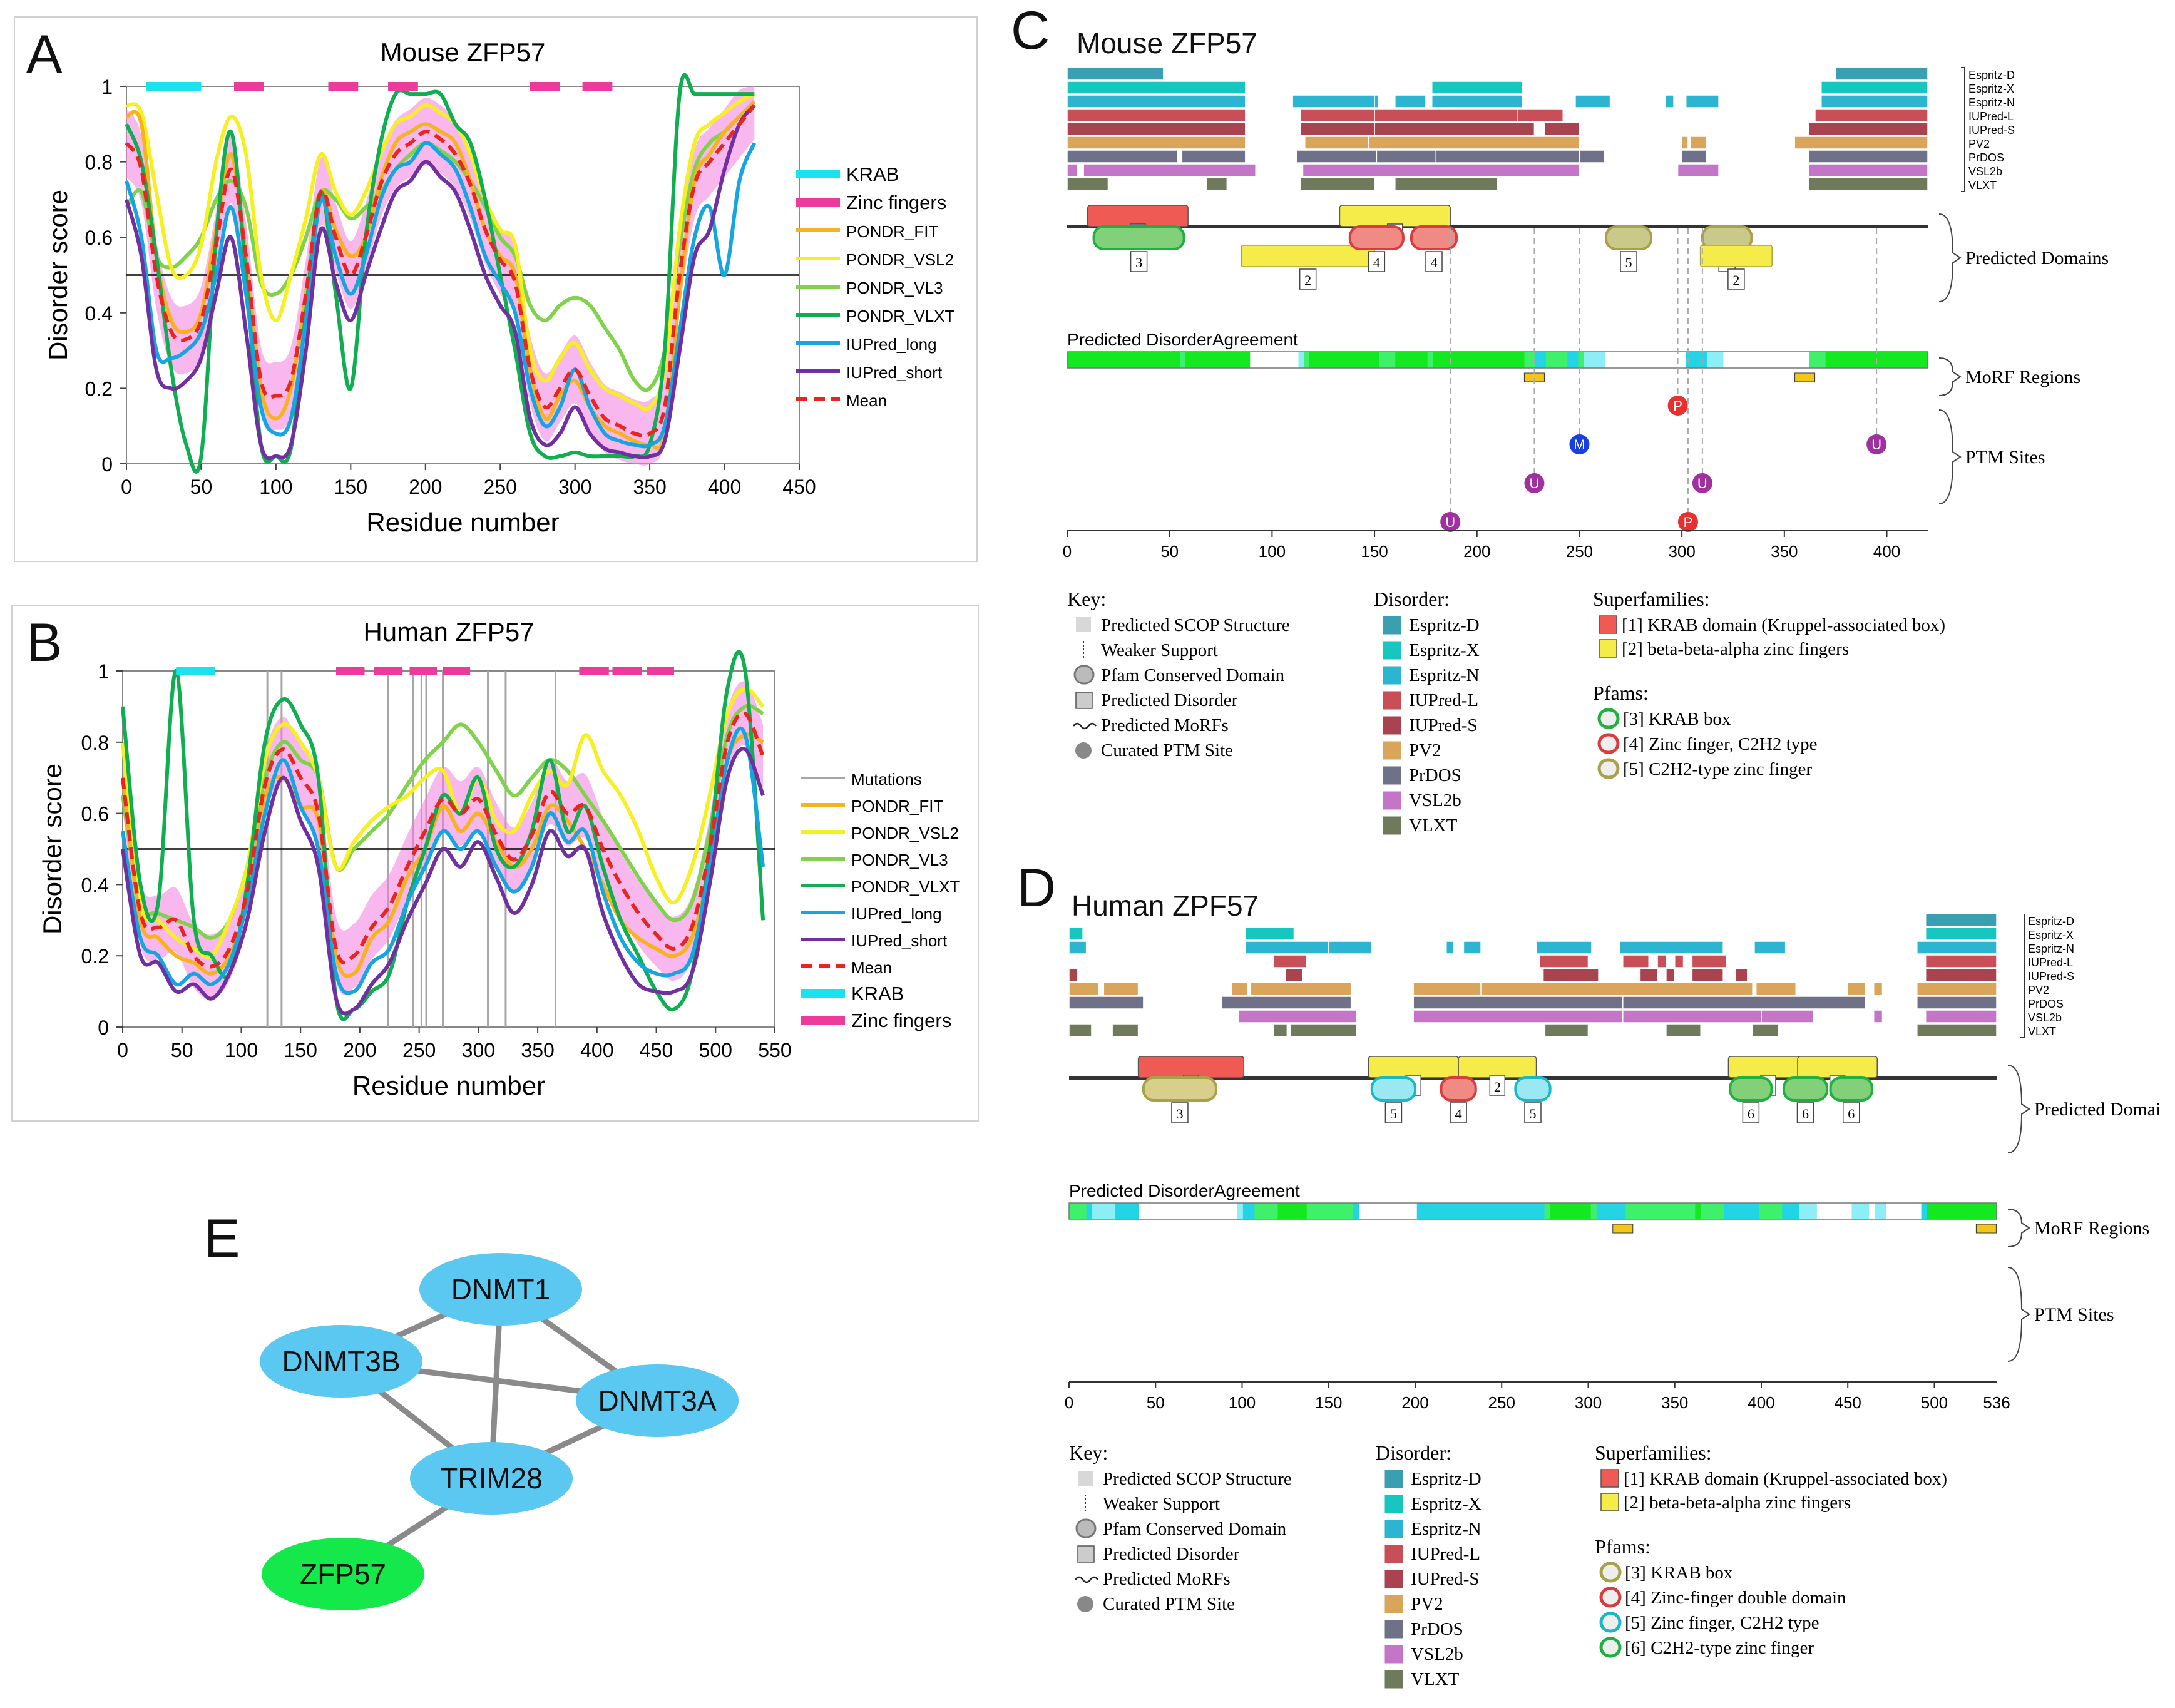 The width and height of the screenshot is (2175, 1708). Describe the element at coordinates (222, 1239) in the screenshot. I see `panel-e-label: E` at that location.